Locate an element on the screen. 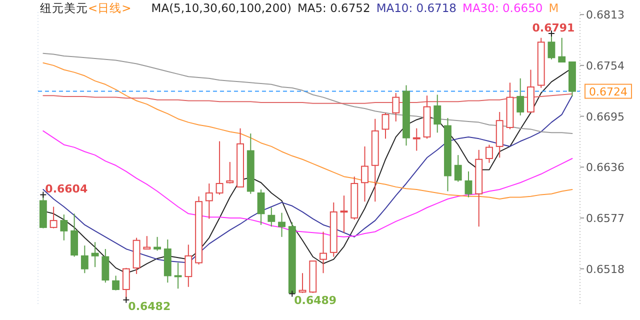 The image size is (640, 320). y-tick-label: 0.6695 is located at coordinates (605, 117).